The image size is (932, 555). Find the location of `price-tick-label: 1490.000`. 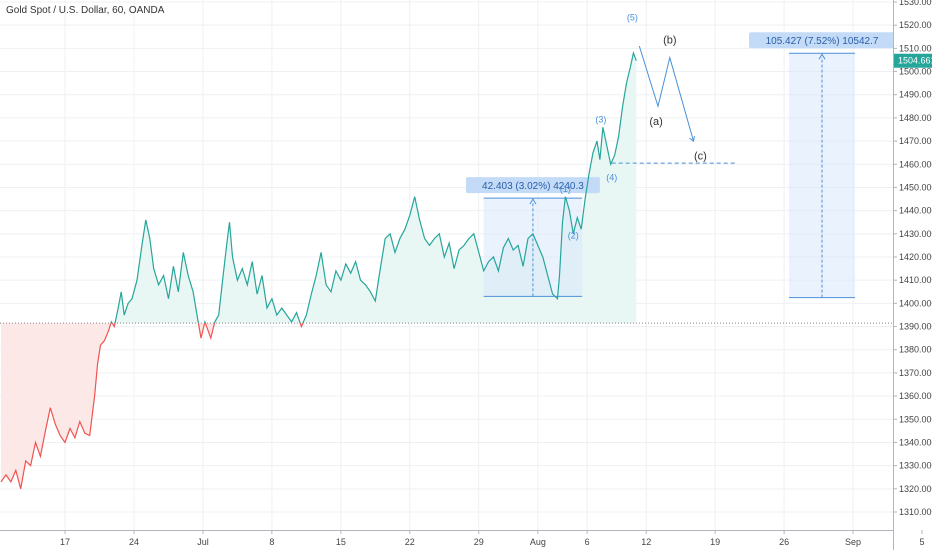

price-tick-label: 1490.000 is located at coordinates (915, 95).